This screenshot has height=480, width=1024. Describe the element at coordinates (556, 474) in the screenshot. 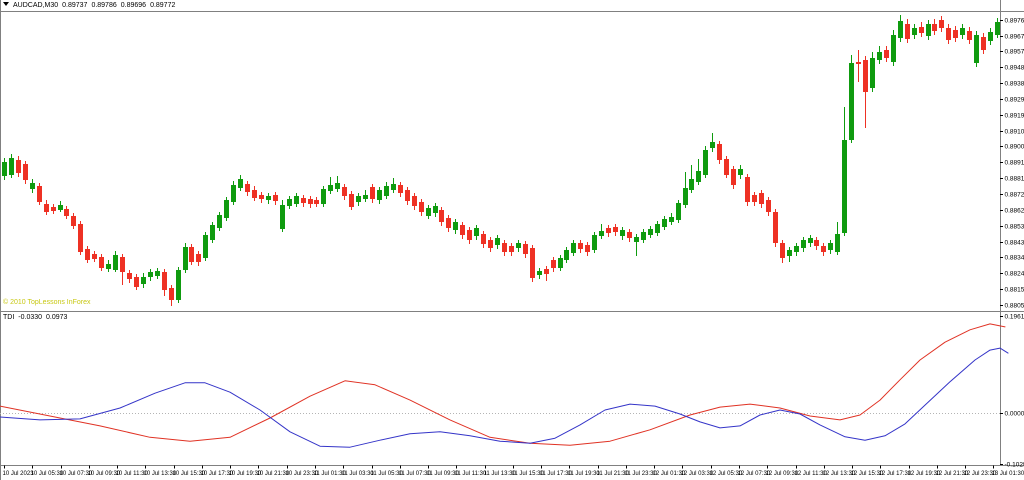

I see `time-axis-label: 11 Jul 17:30` at that location.